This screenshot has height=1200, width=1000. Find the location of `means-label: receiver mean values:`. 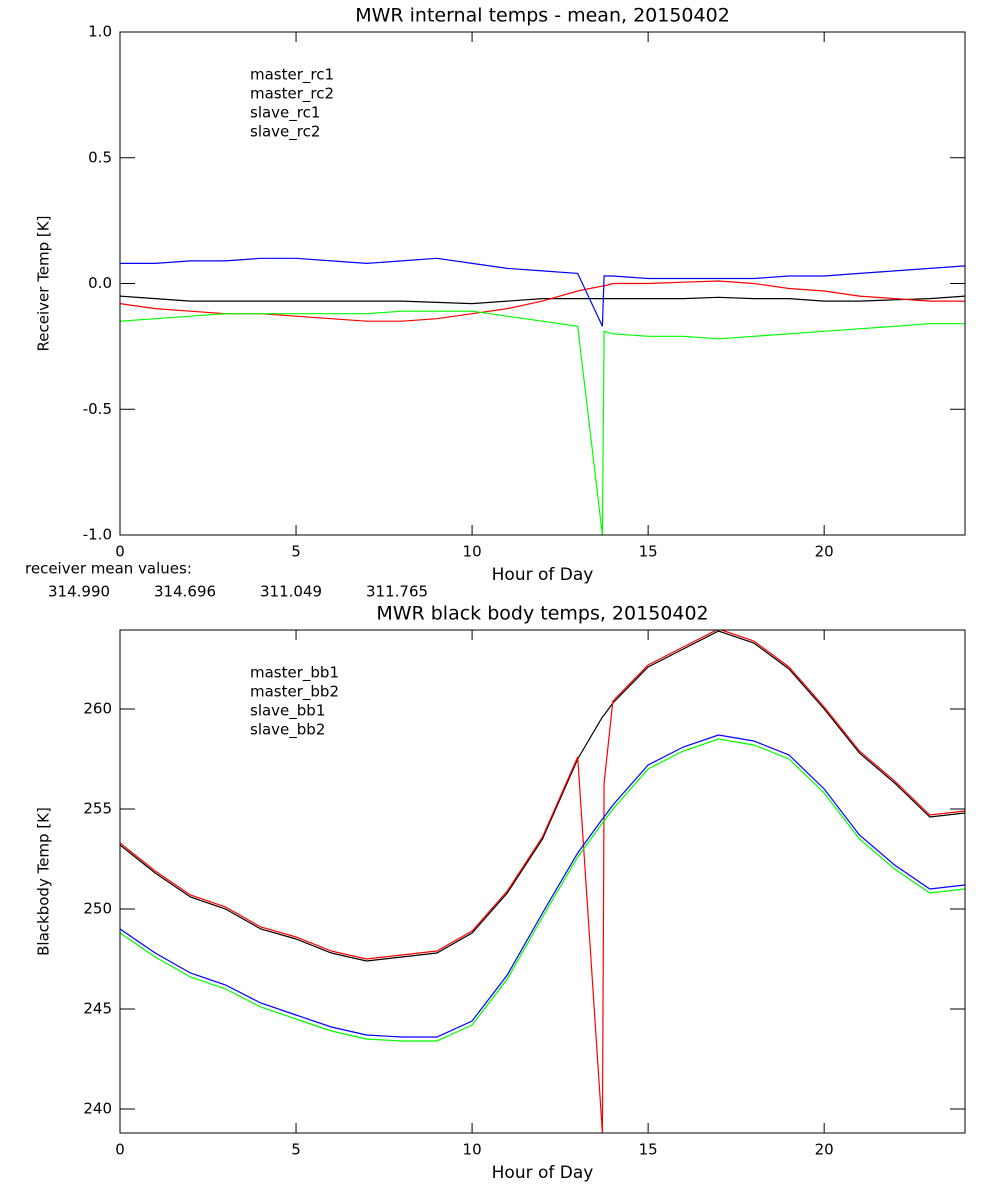

means-label: receiver mean values: is located at coordinates (108, 569).